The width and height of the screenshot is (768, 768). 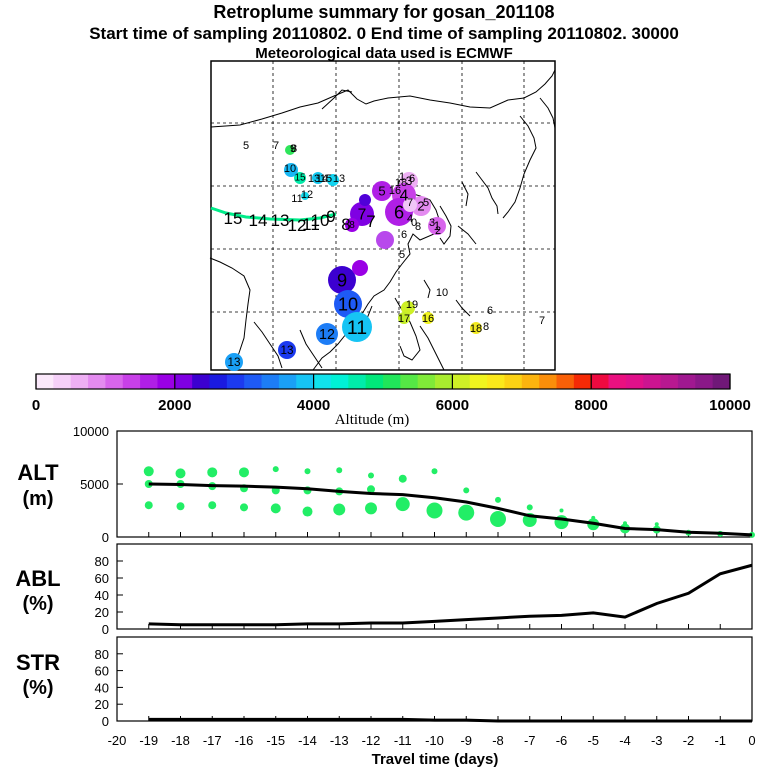 What do you see at coordinates (276, 146) in the screenshot?
I see `map-day-label: 7` at bounding box center [276, 146].